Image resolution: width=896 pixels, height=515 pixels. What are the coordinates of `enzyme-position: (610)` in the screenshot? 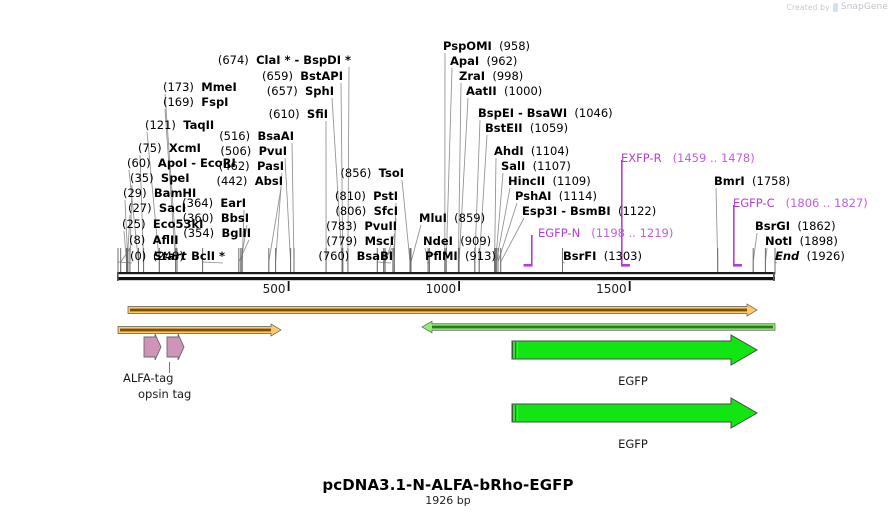 It's located at (284, 114).